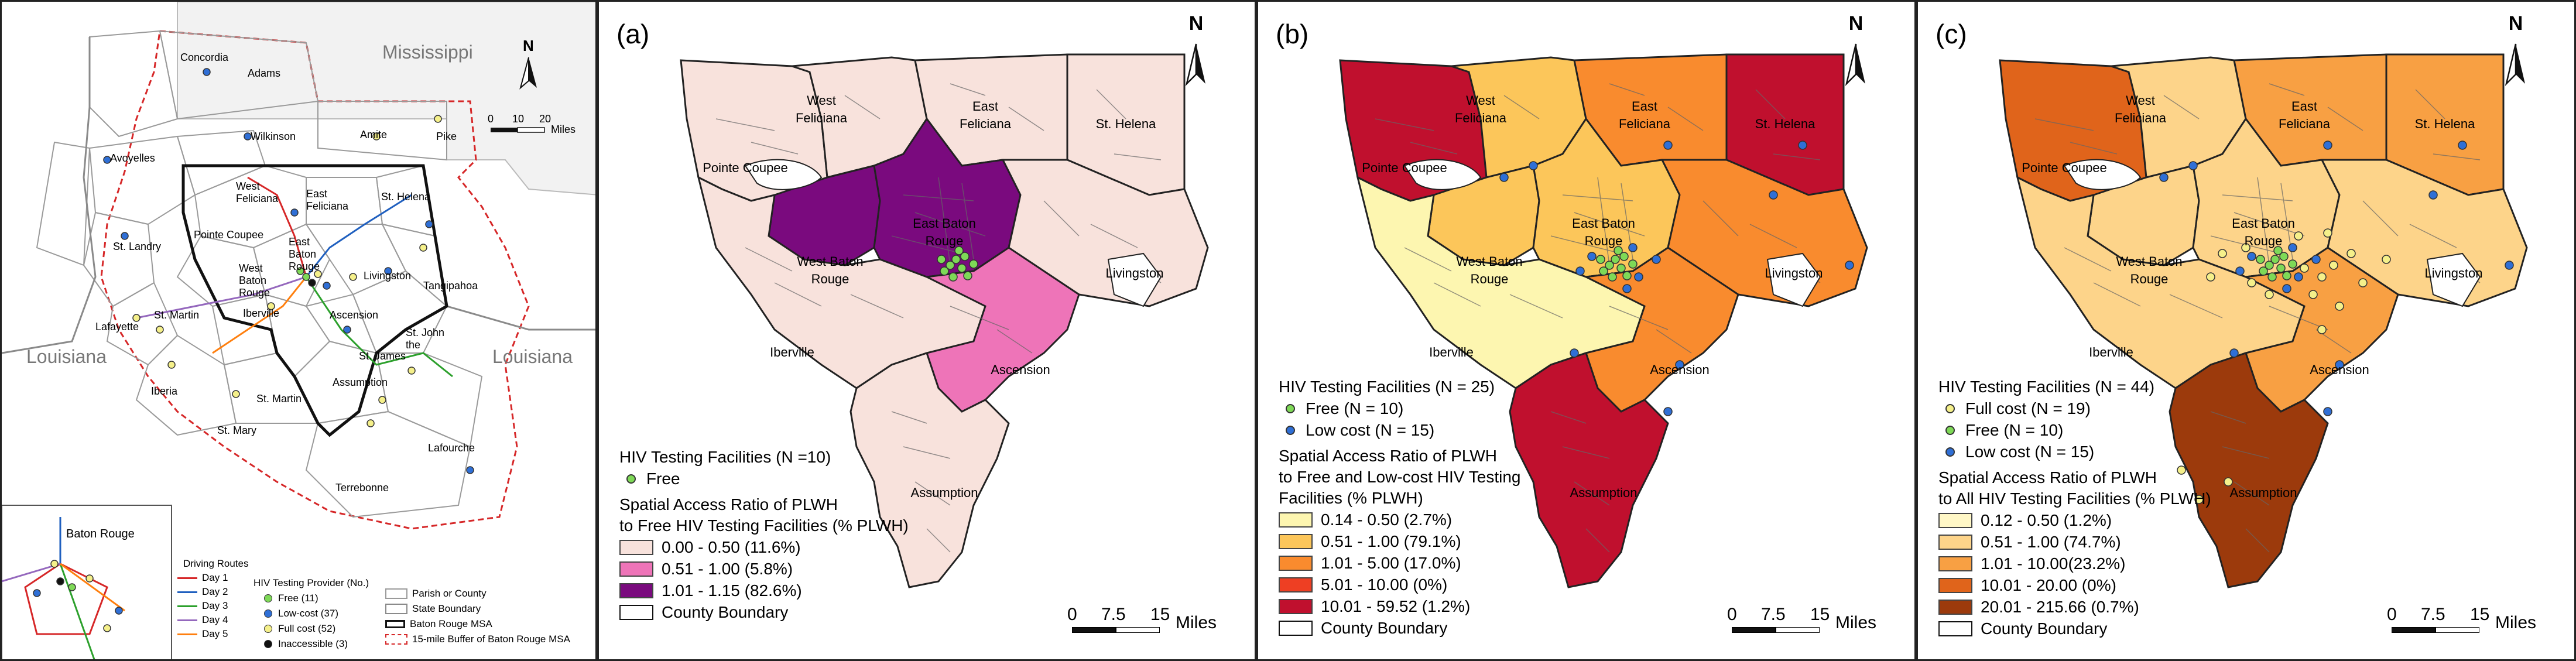 The height and width of the screenshot is (661, 2576). I want to click on overview-label-st-landry: St. Landry, so click(137, 247).